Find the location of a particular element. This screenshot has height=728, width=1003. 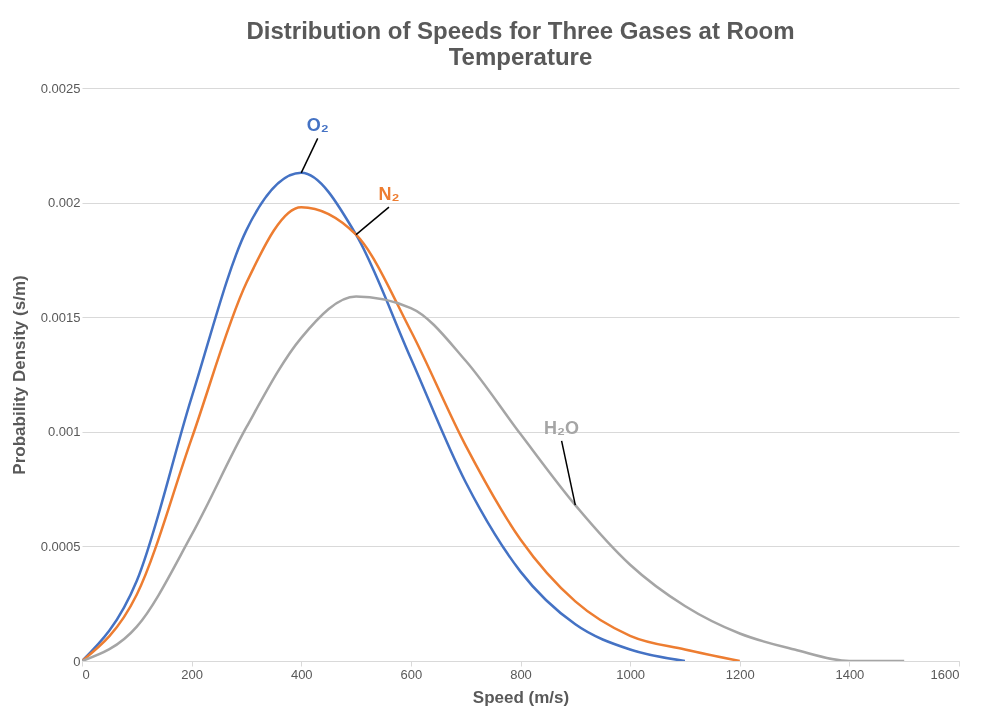

x-axis-title: Speed (m/s) is located at coordinates (521, 697).